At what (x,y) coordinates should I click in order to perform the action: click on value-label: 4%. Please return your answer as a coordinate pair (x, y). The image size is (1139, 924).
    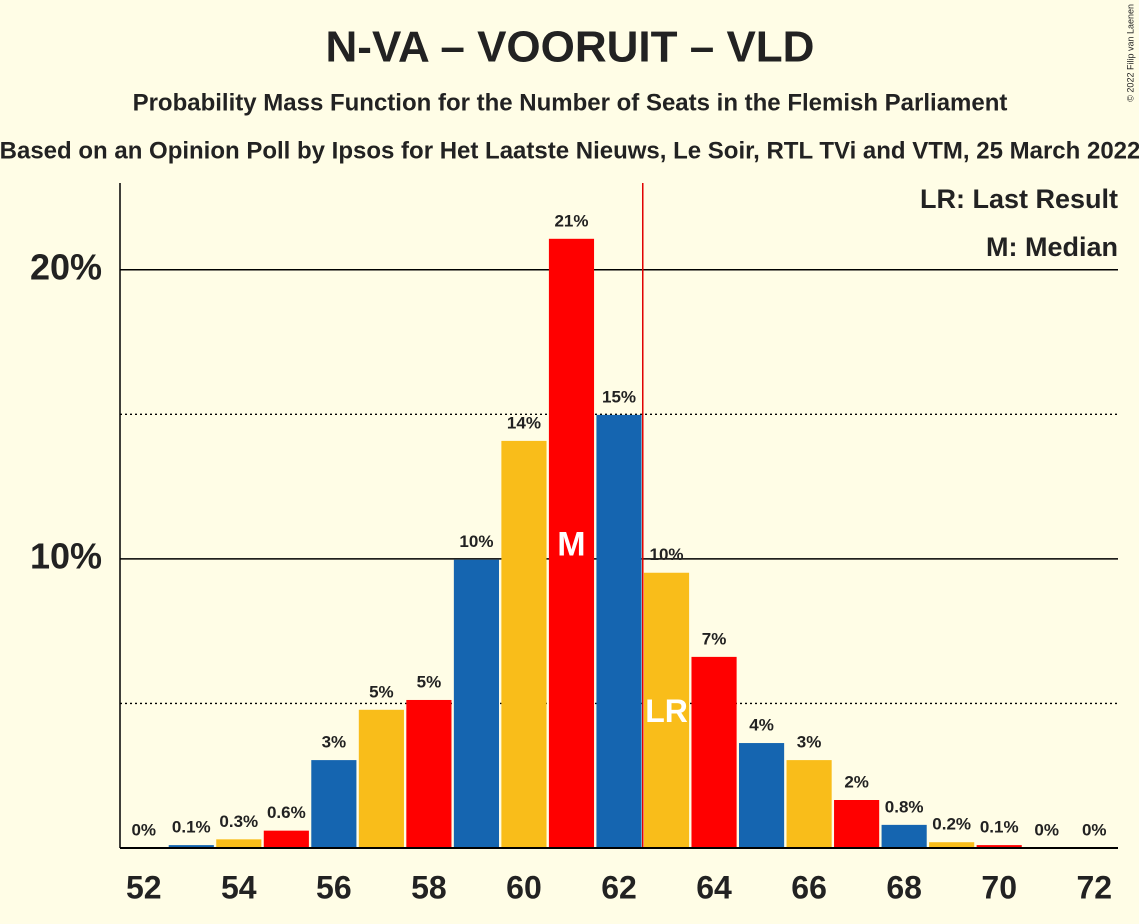
    Looking at the image, I should click on (761, 725).